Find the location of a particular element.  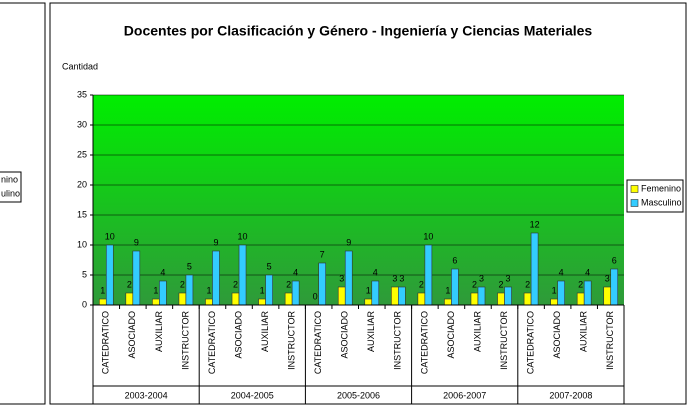

group-label: 2006-2007 is located at coordinates (464, 395).